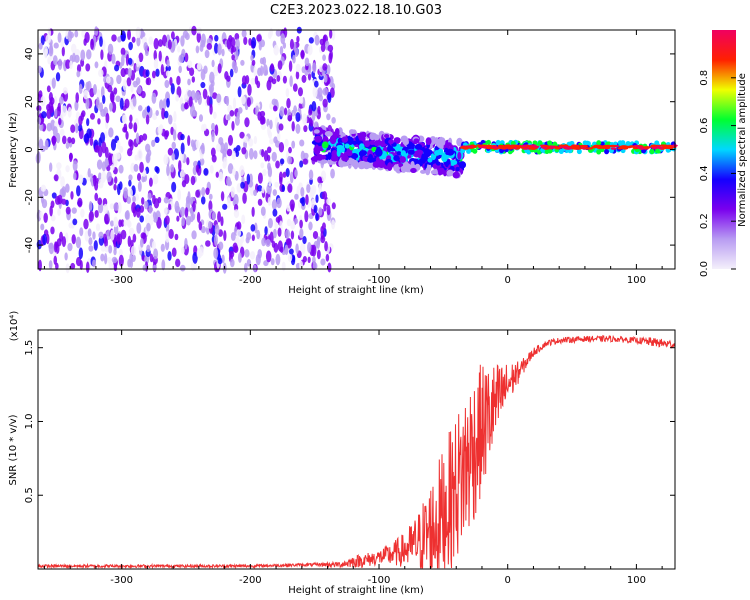 This screenshot has height=600, width=750. I want to click on snr-x-label: Height of straight line (km), so click(356, 590).